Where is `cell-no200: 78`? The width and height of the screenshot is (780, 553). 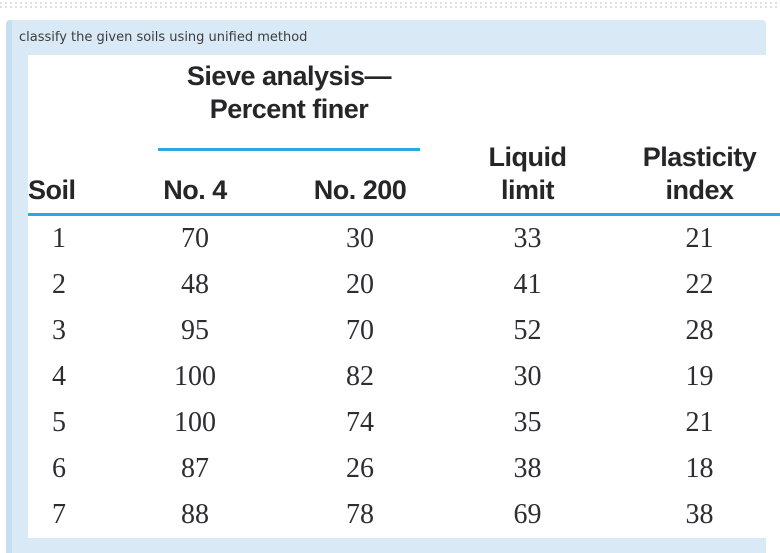 cell-no200: 78 is located at coordinates (360, 514).